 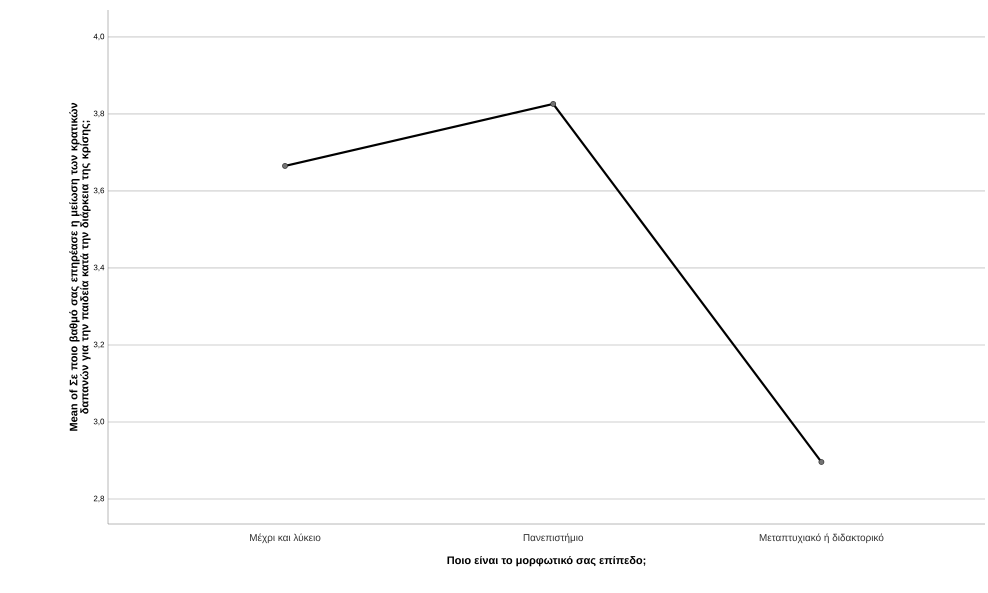 I want to click on x-axis-title: Ποιο είναι το μορφωτικό σας επίπεδο;, so click(x=547, y=561).